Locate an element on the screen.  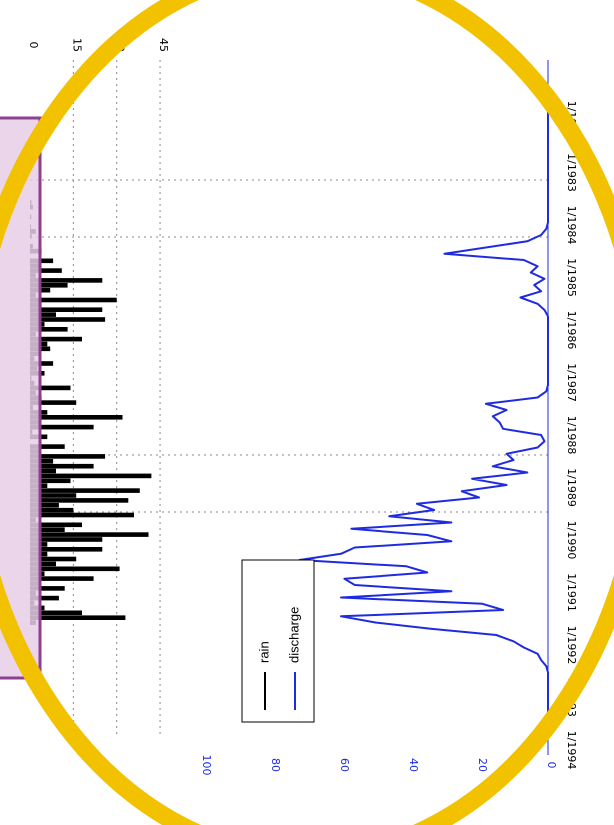
legend-box is located at coordinates (278, 641).